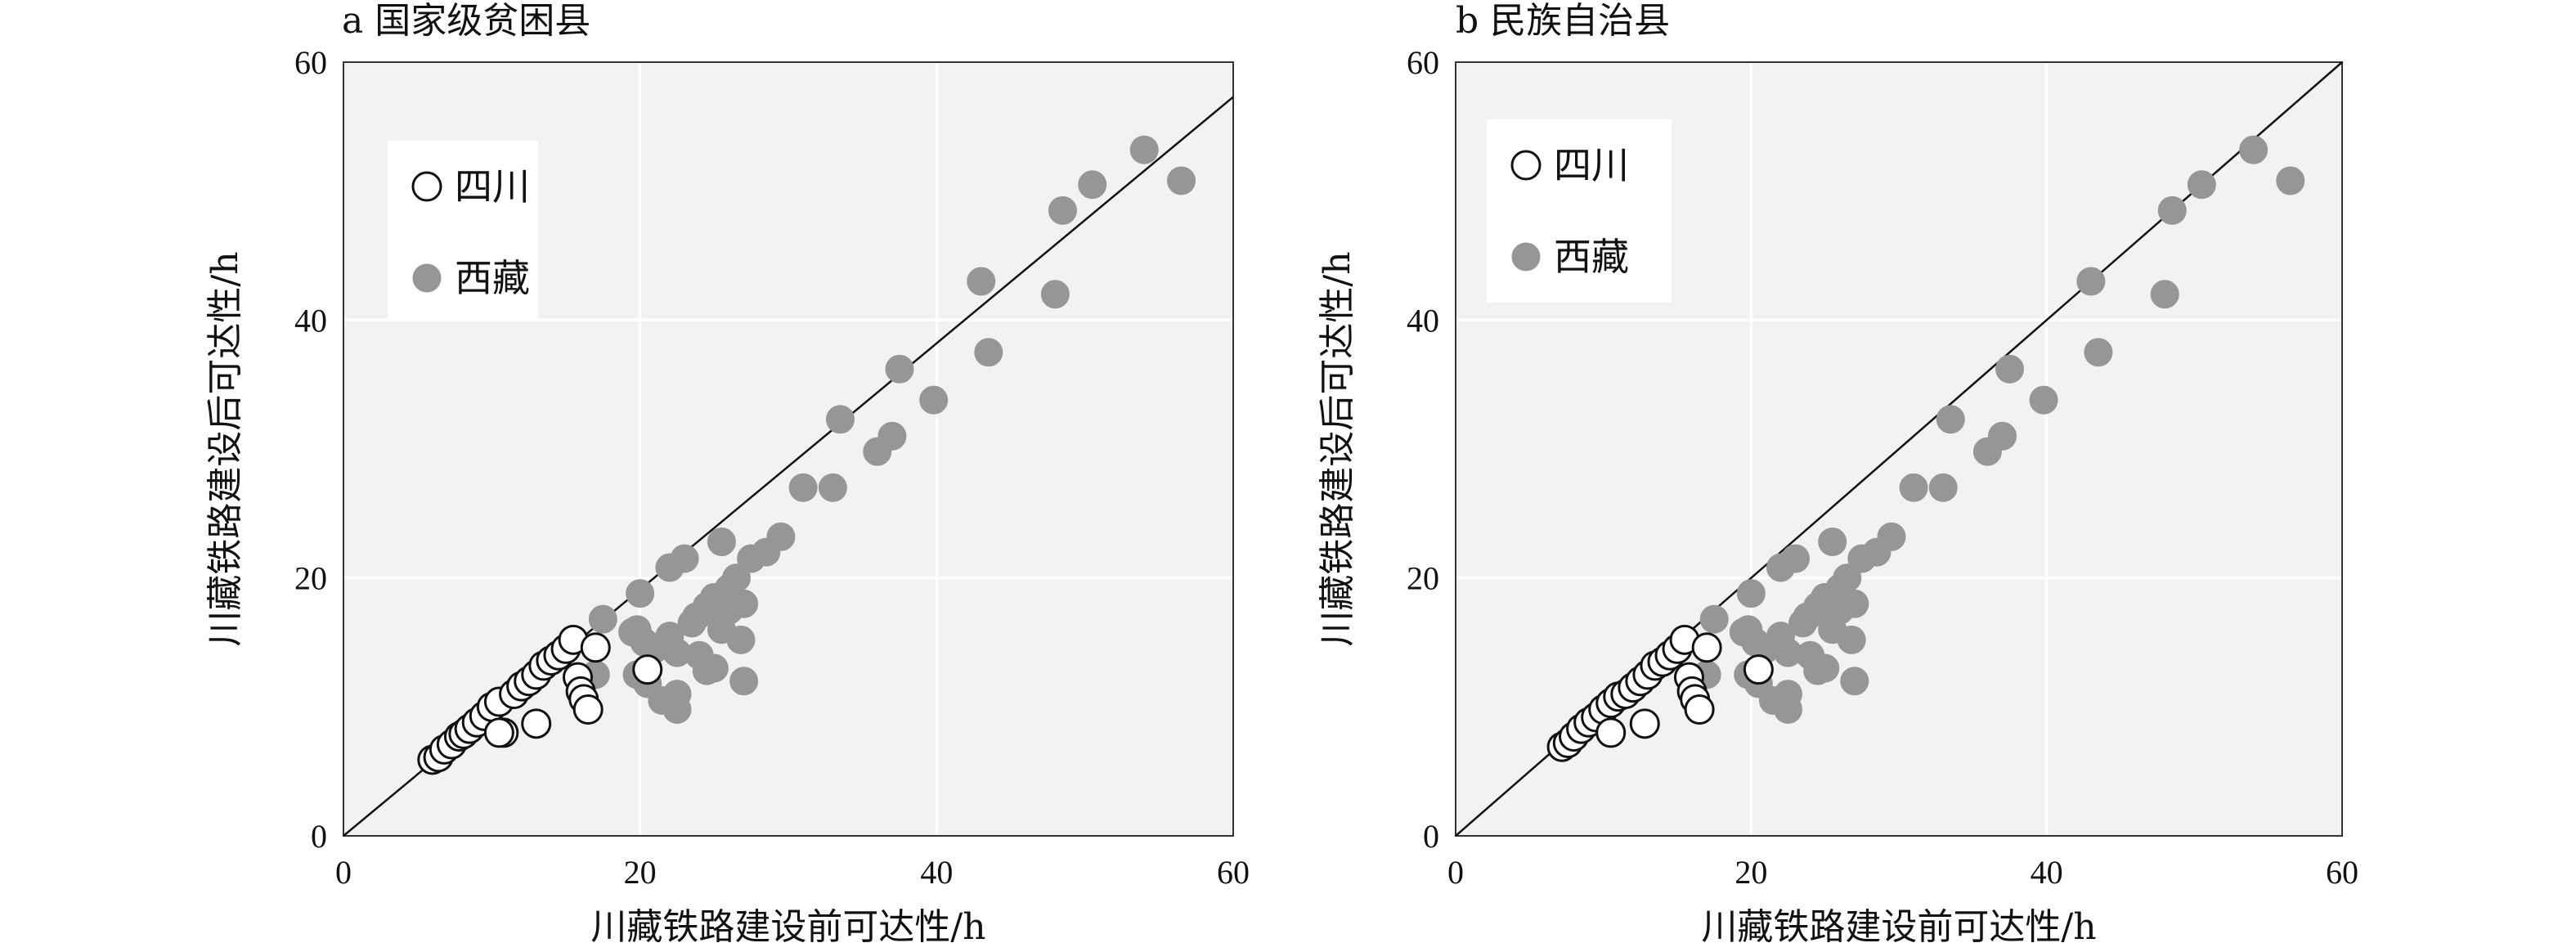 The image size is (2576, 952). What do you see at coordinates (1563, 21) in the screenshot?
I see `chart-title: b 民族自治县` at bounding box center [1563, 21].